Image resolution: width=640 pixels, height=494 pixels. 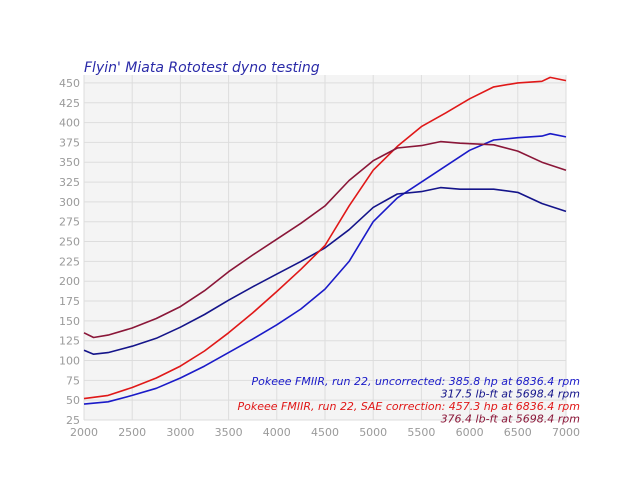 What do you see at coordinates (69, 83) in the screenshot?
I see `y-tick-label: 450` at bounding box center [69, 83].